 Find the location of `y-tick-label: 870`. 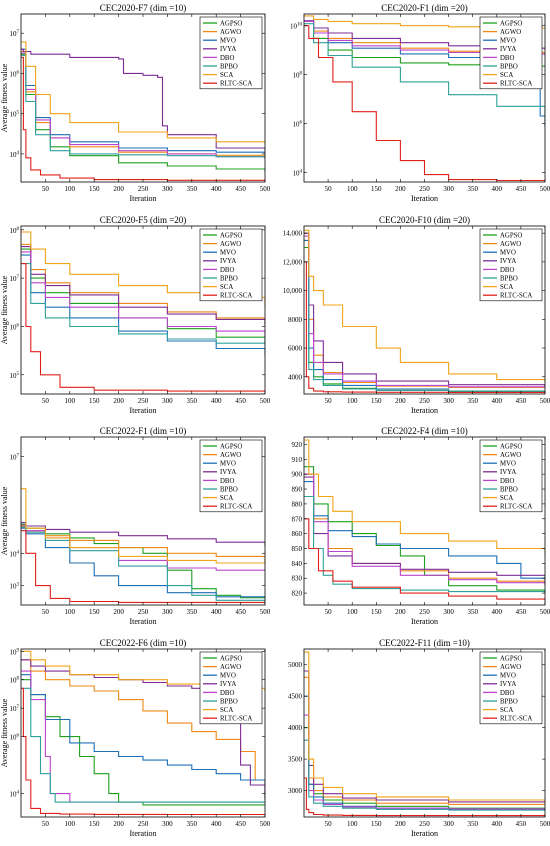

y-tick-label: 870 is located at coordinates (297, 519).